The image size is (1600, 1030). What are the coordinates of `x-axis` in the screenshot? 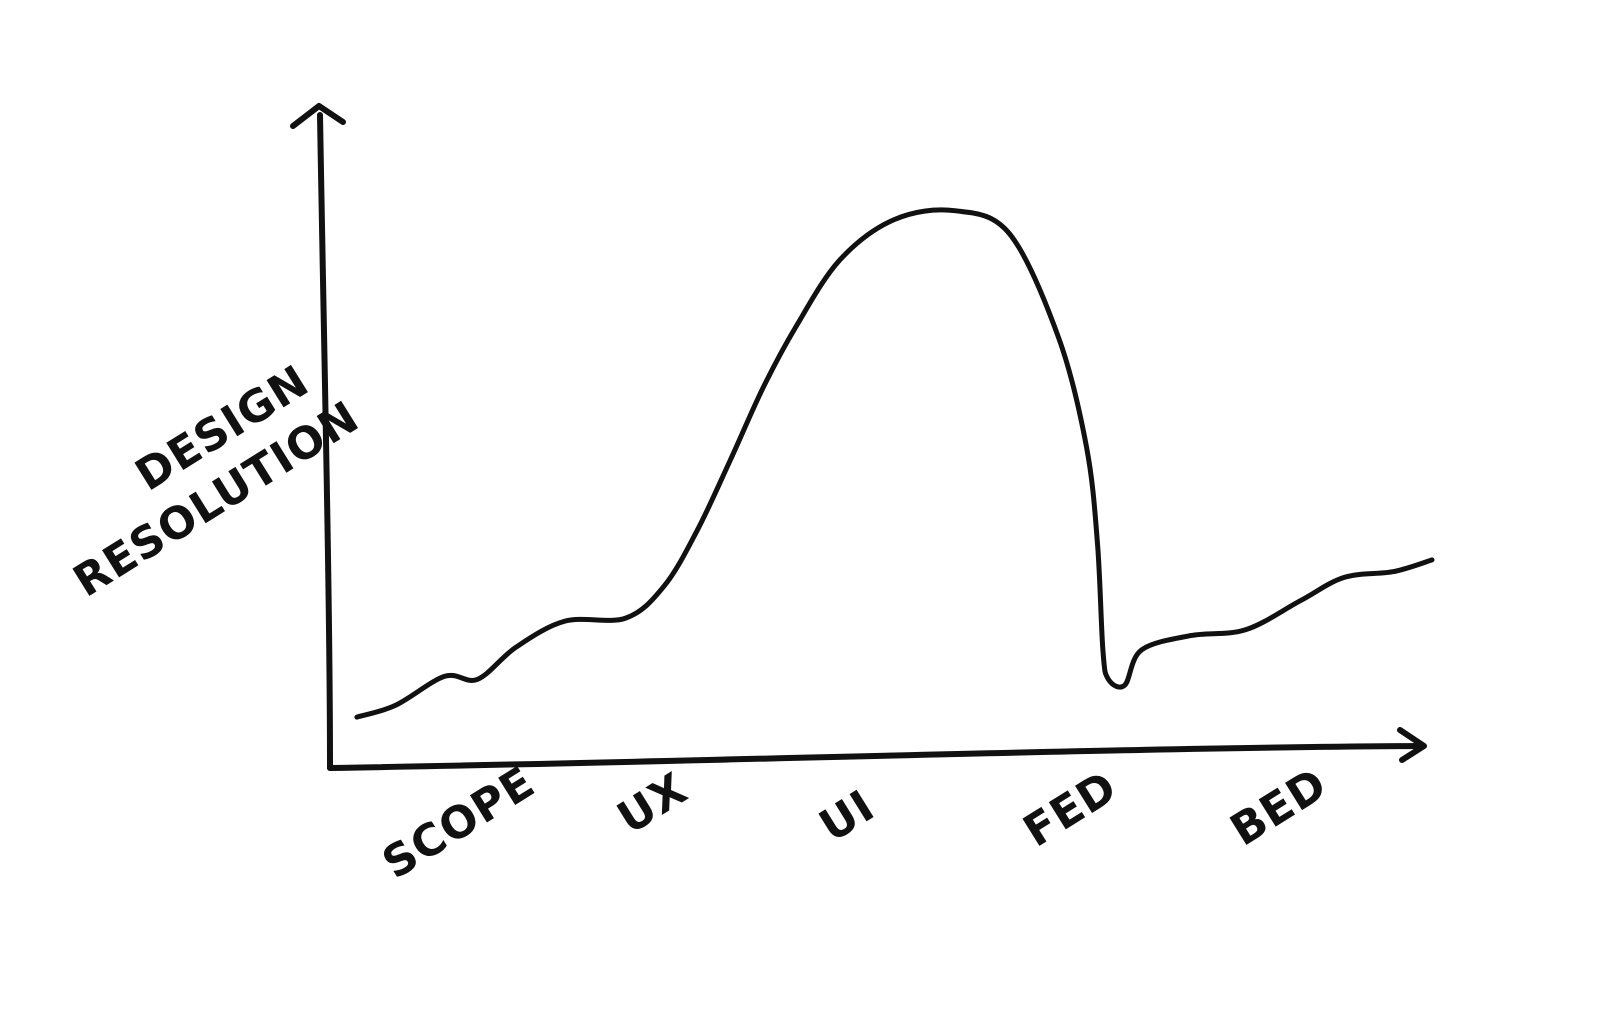 It's located at (874, 757).